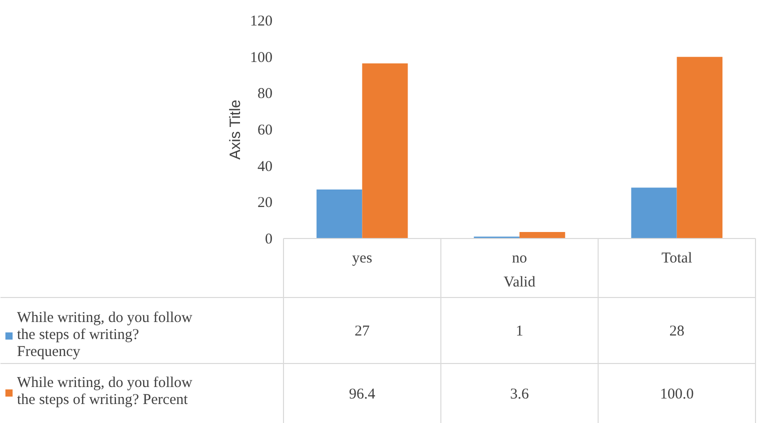  What do you see at coordinates (362, 258) in the screenshot?
I see `x-tick-label: yes` at bounding box center [362, 258].